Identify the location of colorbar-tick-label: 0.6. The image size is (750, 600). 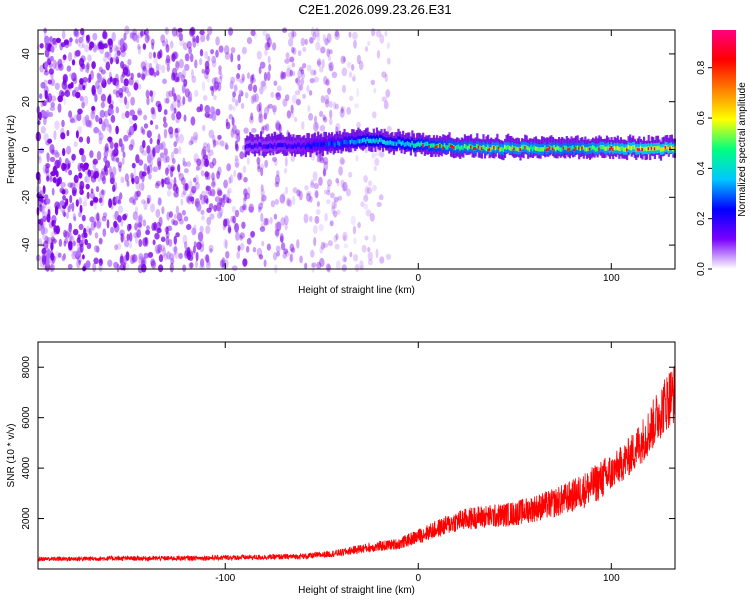
(701, 118).